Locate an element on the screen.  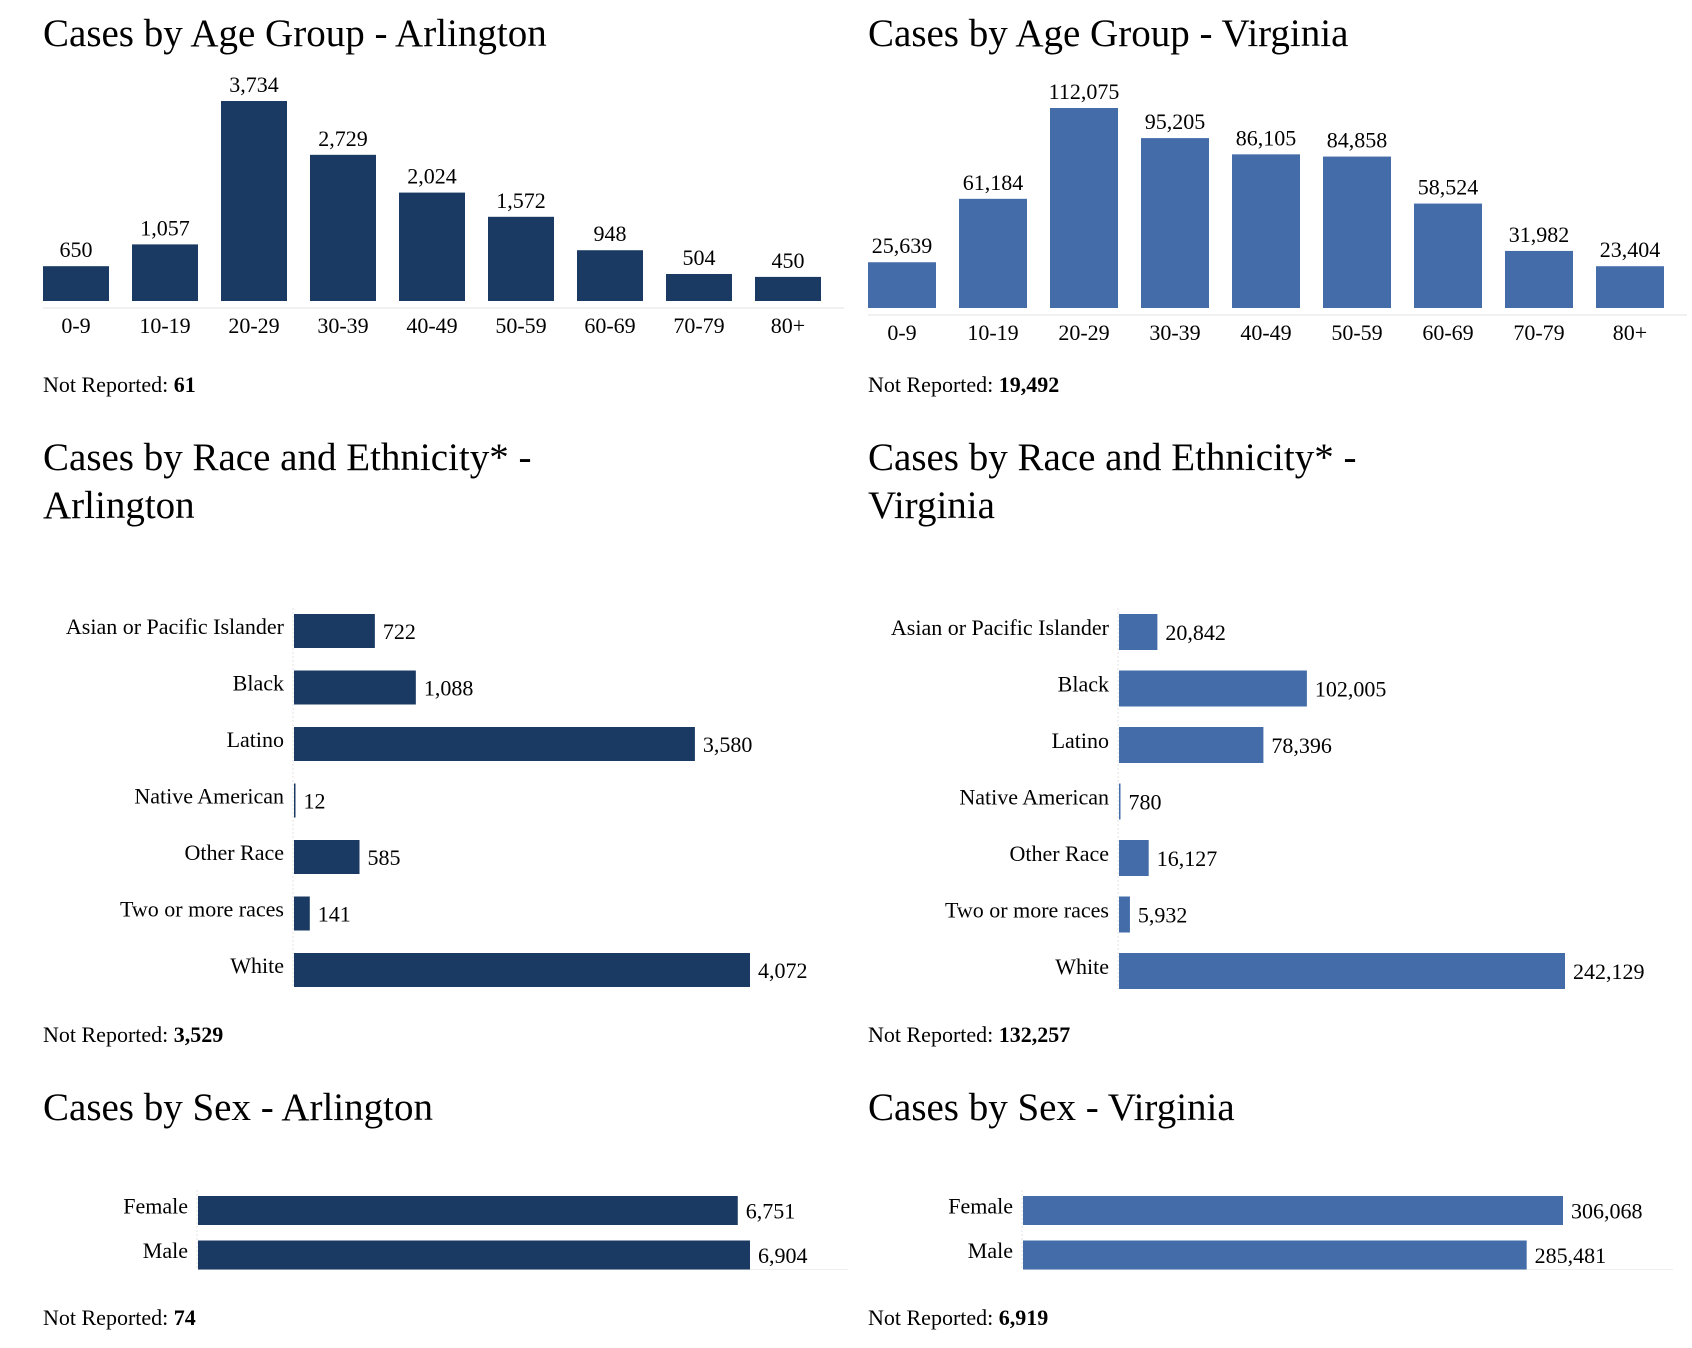
data-label-50-59: 84,858 is located at coordinates (1357, 140).